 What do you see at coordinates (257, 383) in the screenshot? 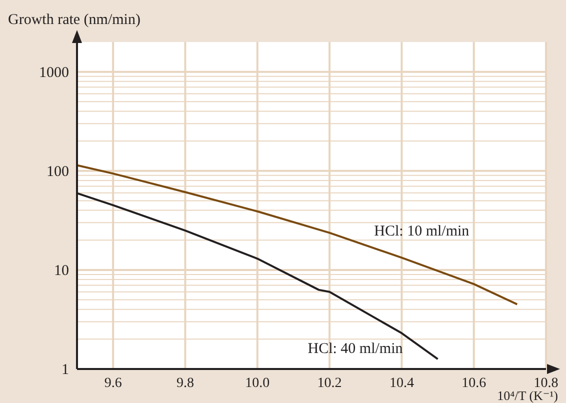
I see `text: 10.0` at bounding box center [257, 383].